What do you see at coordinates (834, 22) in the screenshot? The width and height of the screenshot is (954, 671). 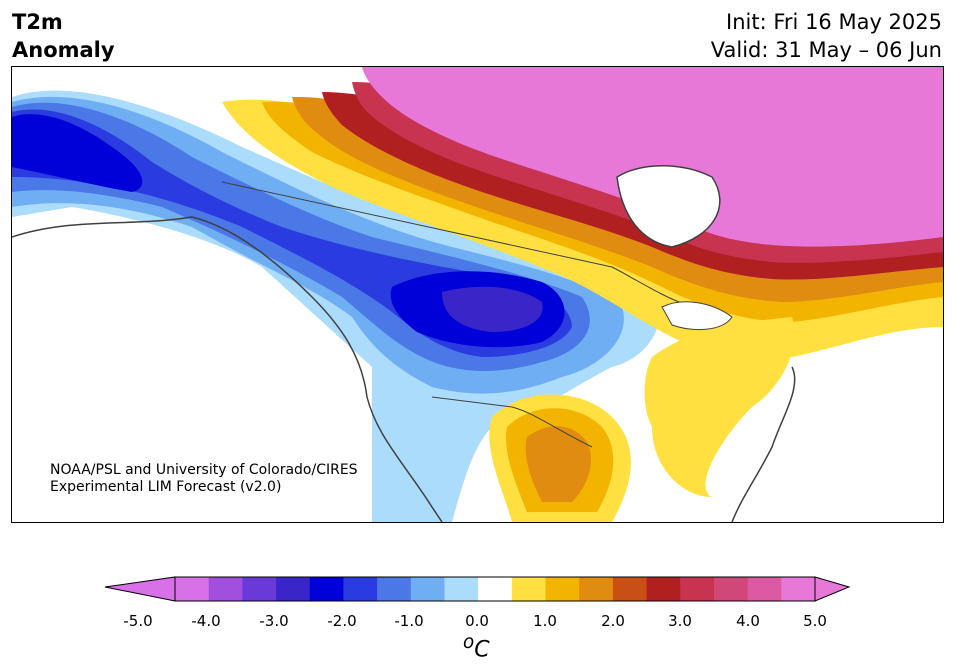 I see `init-date: Init: Fri 16 May 2025` at bounding box center [834, 22].